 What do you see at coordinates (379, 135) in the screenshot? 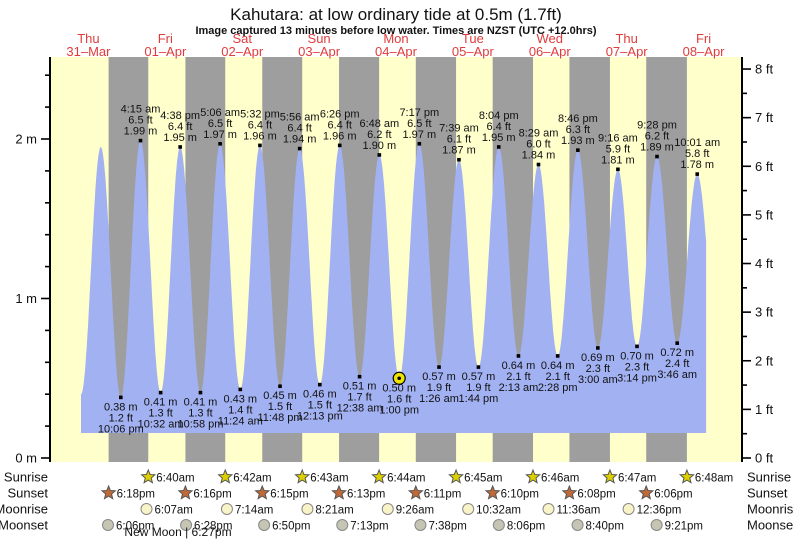
I see `high-tide-label: 6.2 ft` at bounding box center [379, 135].